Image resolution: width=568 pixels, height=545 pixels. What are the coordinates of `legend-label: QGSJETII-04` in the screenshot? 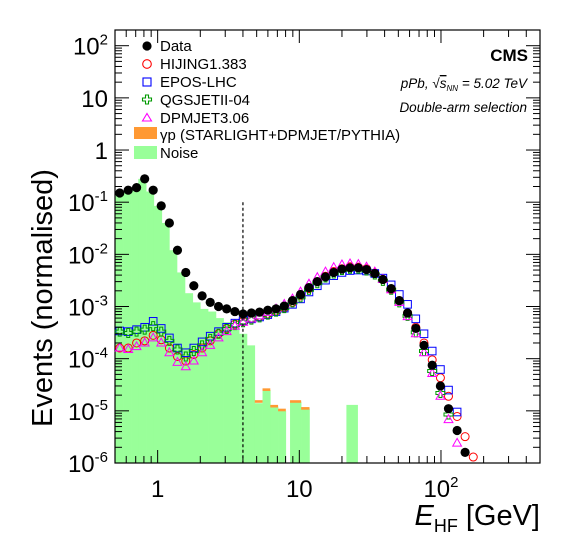 It's located at (205, 100).